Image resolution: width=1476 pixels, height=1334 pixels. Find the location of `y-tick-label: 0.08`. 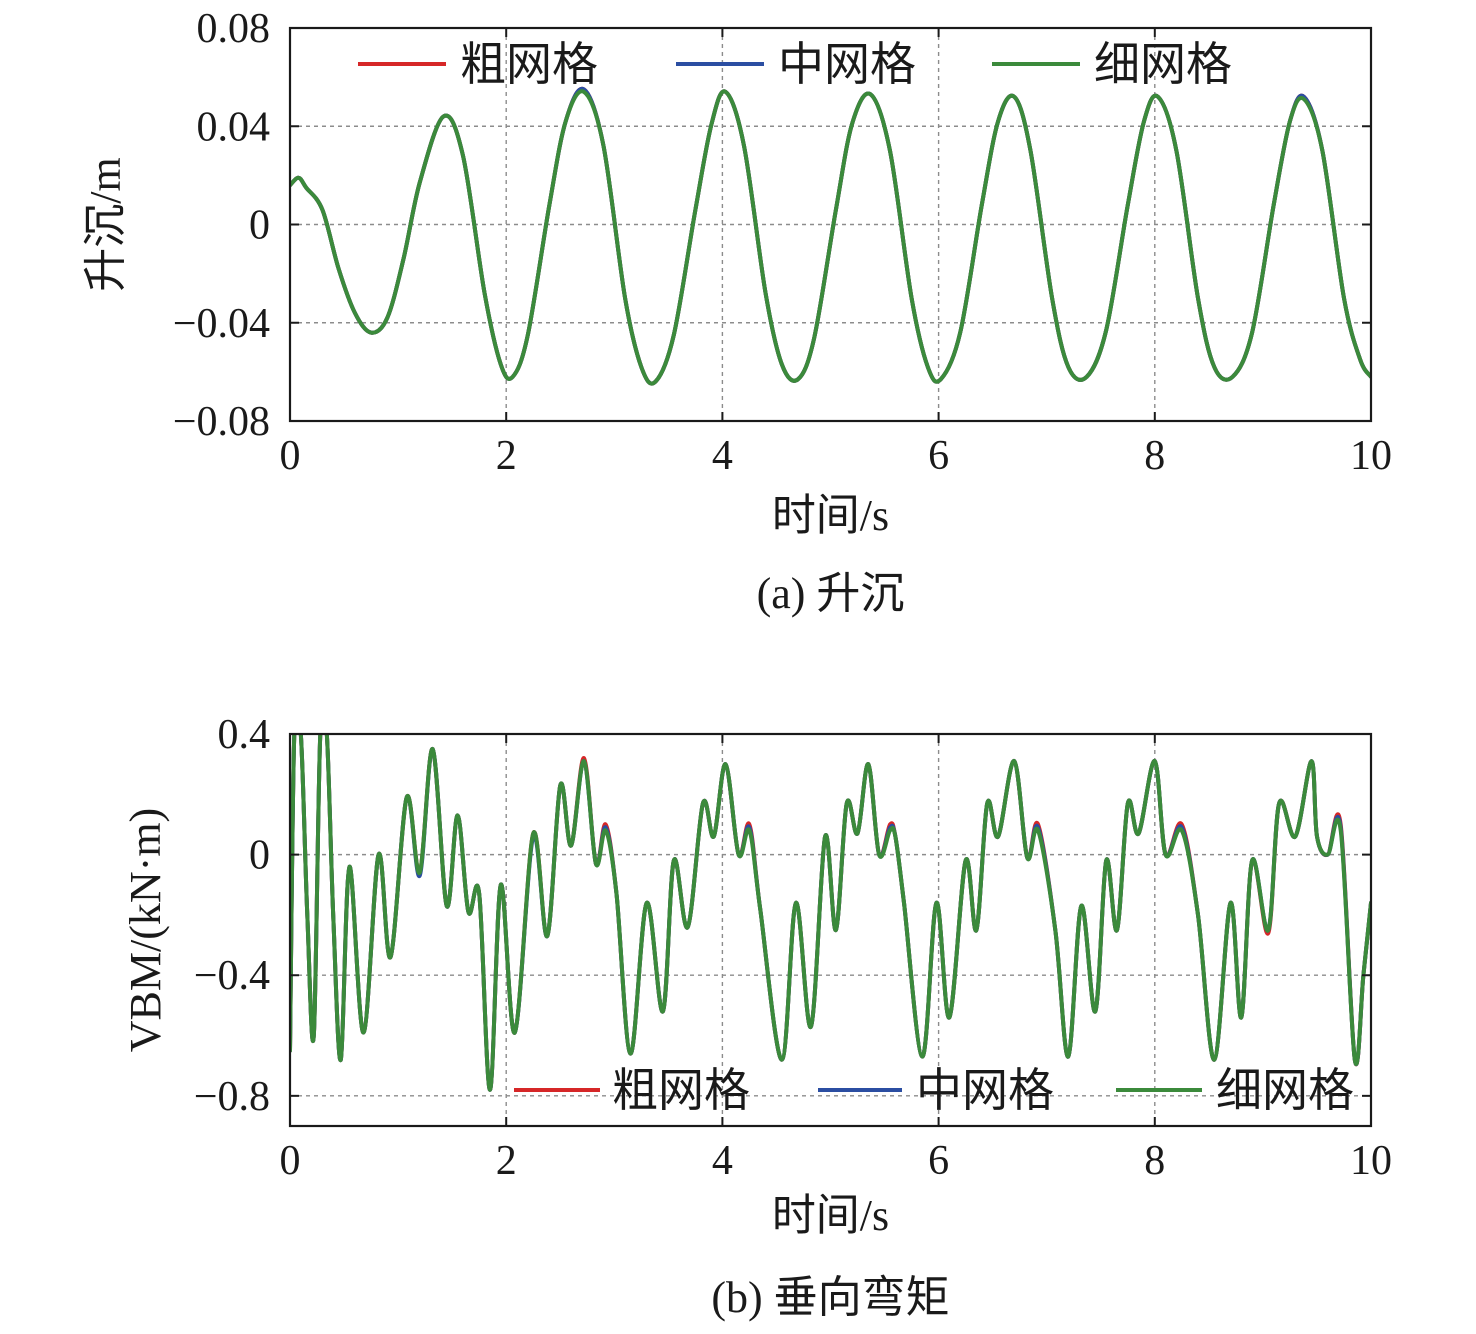

y-tick-label: 0.08 is located at coordinates (234, 29).